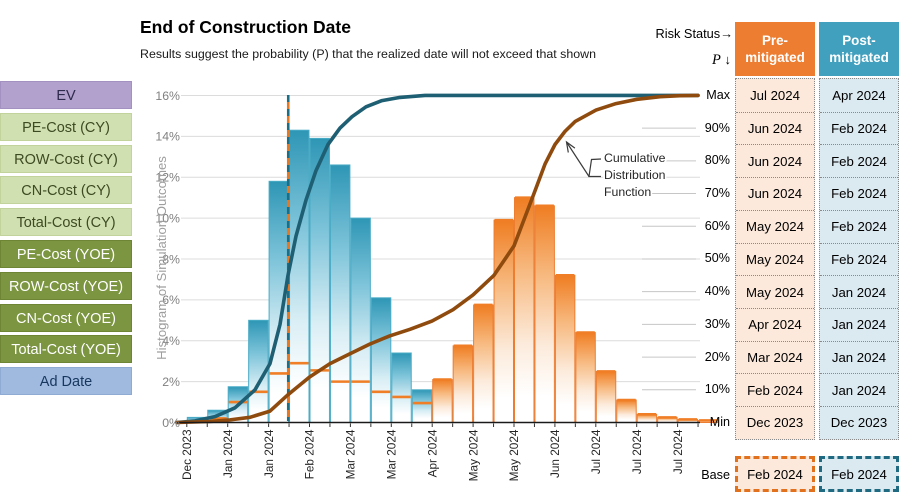 This screenshot has width=900, height=493. What do you see at coordinates (717, 225) in the screenshot?
I see `p-axis-label-60: 60%` at bounding box center [717, 225].